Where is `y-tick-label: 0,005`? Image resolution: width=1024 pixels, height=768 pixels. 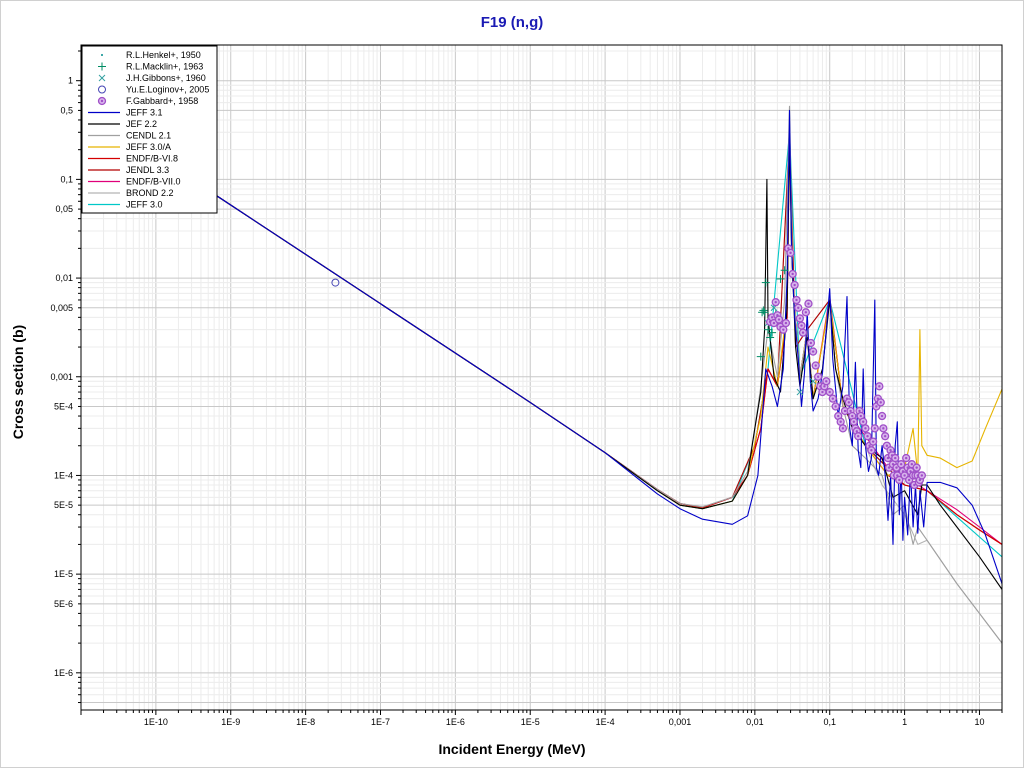
y-tick-label: 0,005 is located at coordinates (61, 308).